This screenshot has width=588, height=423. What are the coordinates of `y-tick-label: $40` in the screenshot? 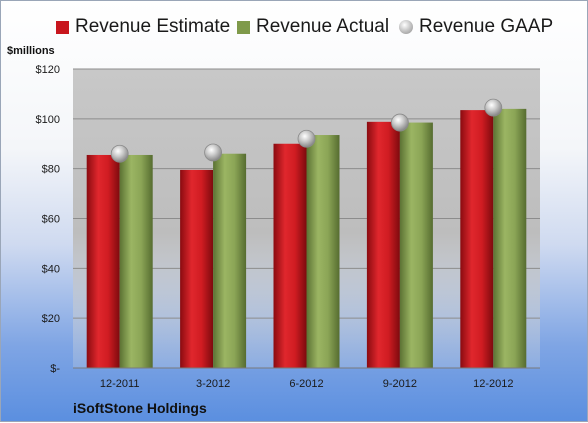 It's located at (51, 269).